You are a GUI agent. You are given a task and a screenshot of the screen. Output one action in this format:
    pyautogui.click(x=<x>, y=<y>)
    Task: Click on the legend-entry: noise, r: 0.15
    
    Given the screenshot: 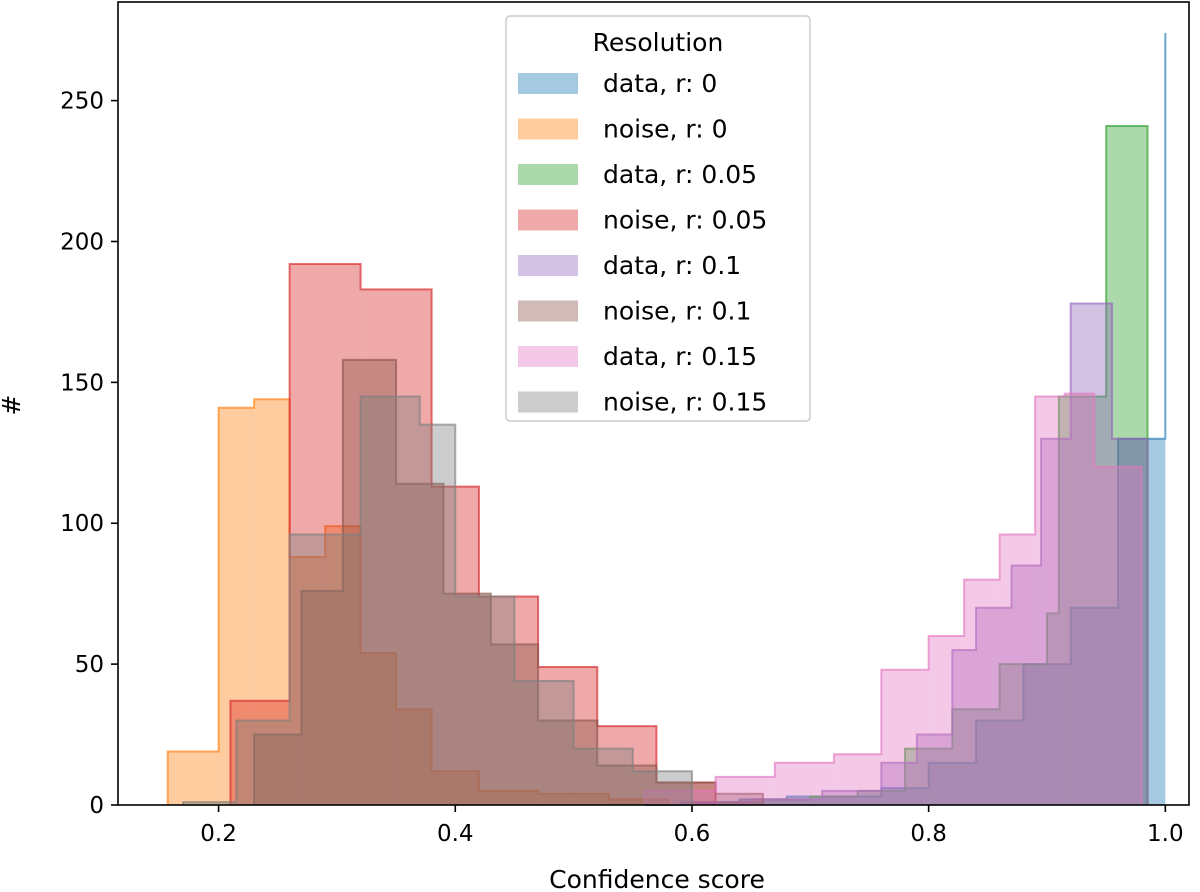 What is the action you would take?
    pyautogui.click(x=642, y=402)
    